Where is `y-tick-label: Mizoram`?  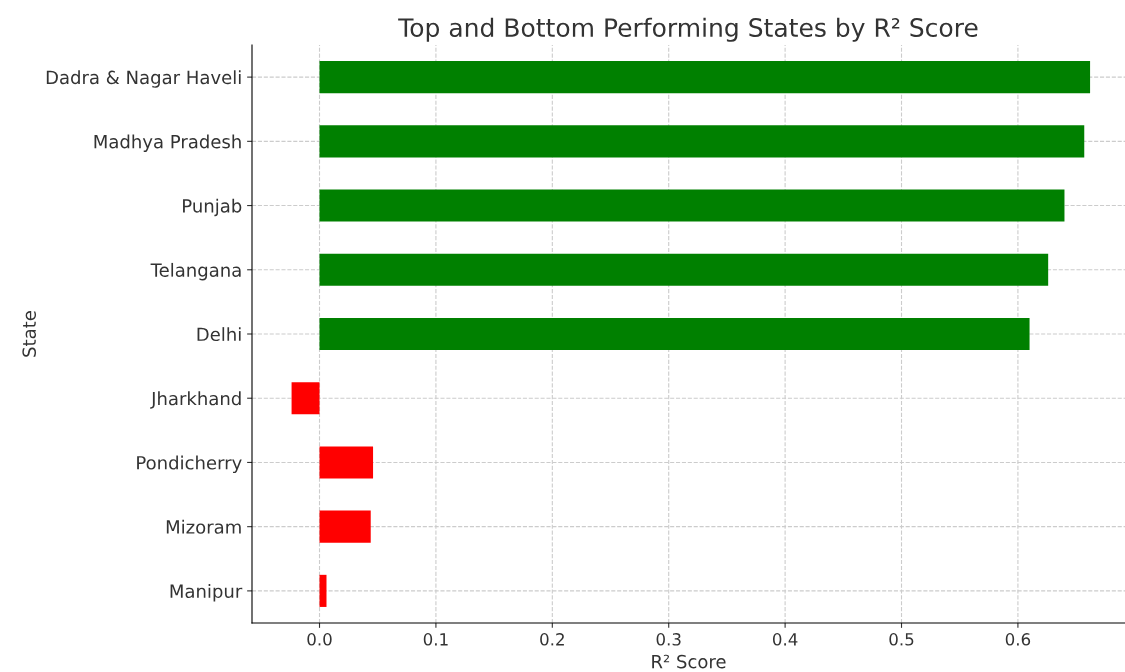
y-tick-label: Mizoram is located at coordinates (203, 526).